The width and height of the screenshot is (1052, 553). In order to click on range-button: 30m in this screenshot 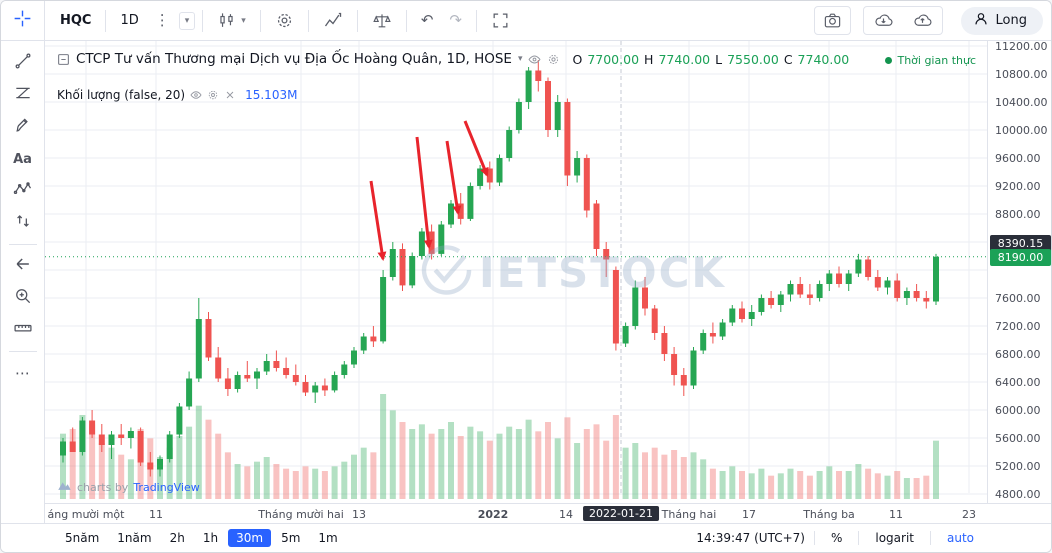, I will do `click(250, 538)`.